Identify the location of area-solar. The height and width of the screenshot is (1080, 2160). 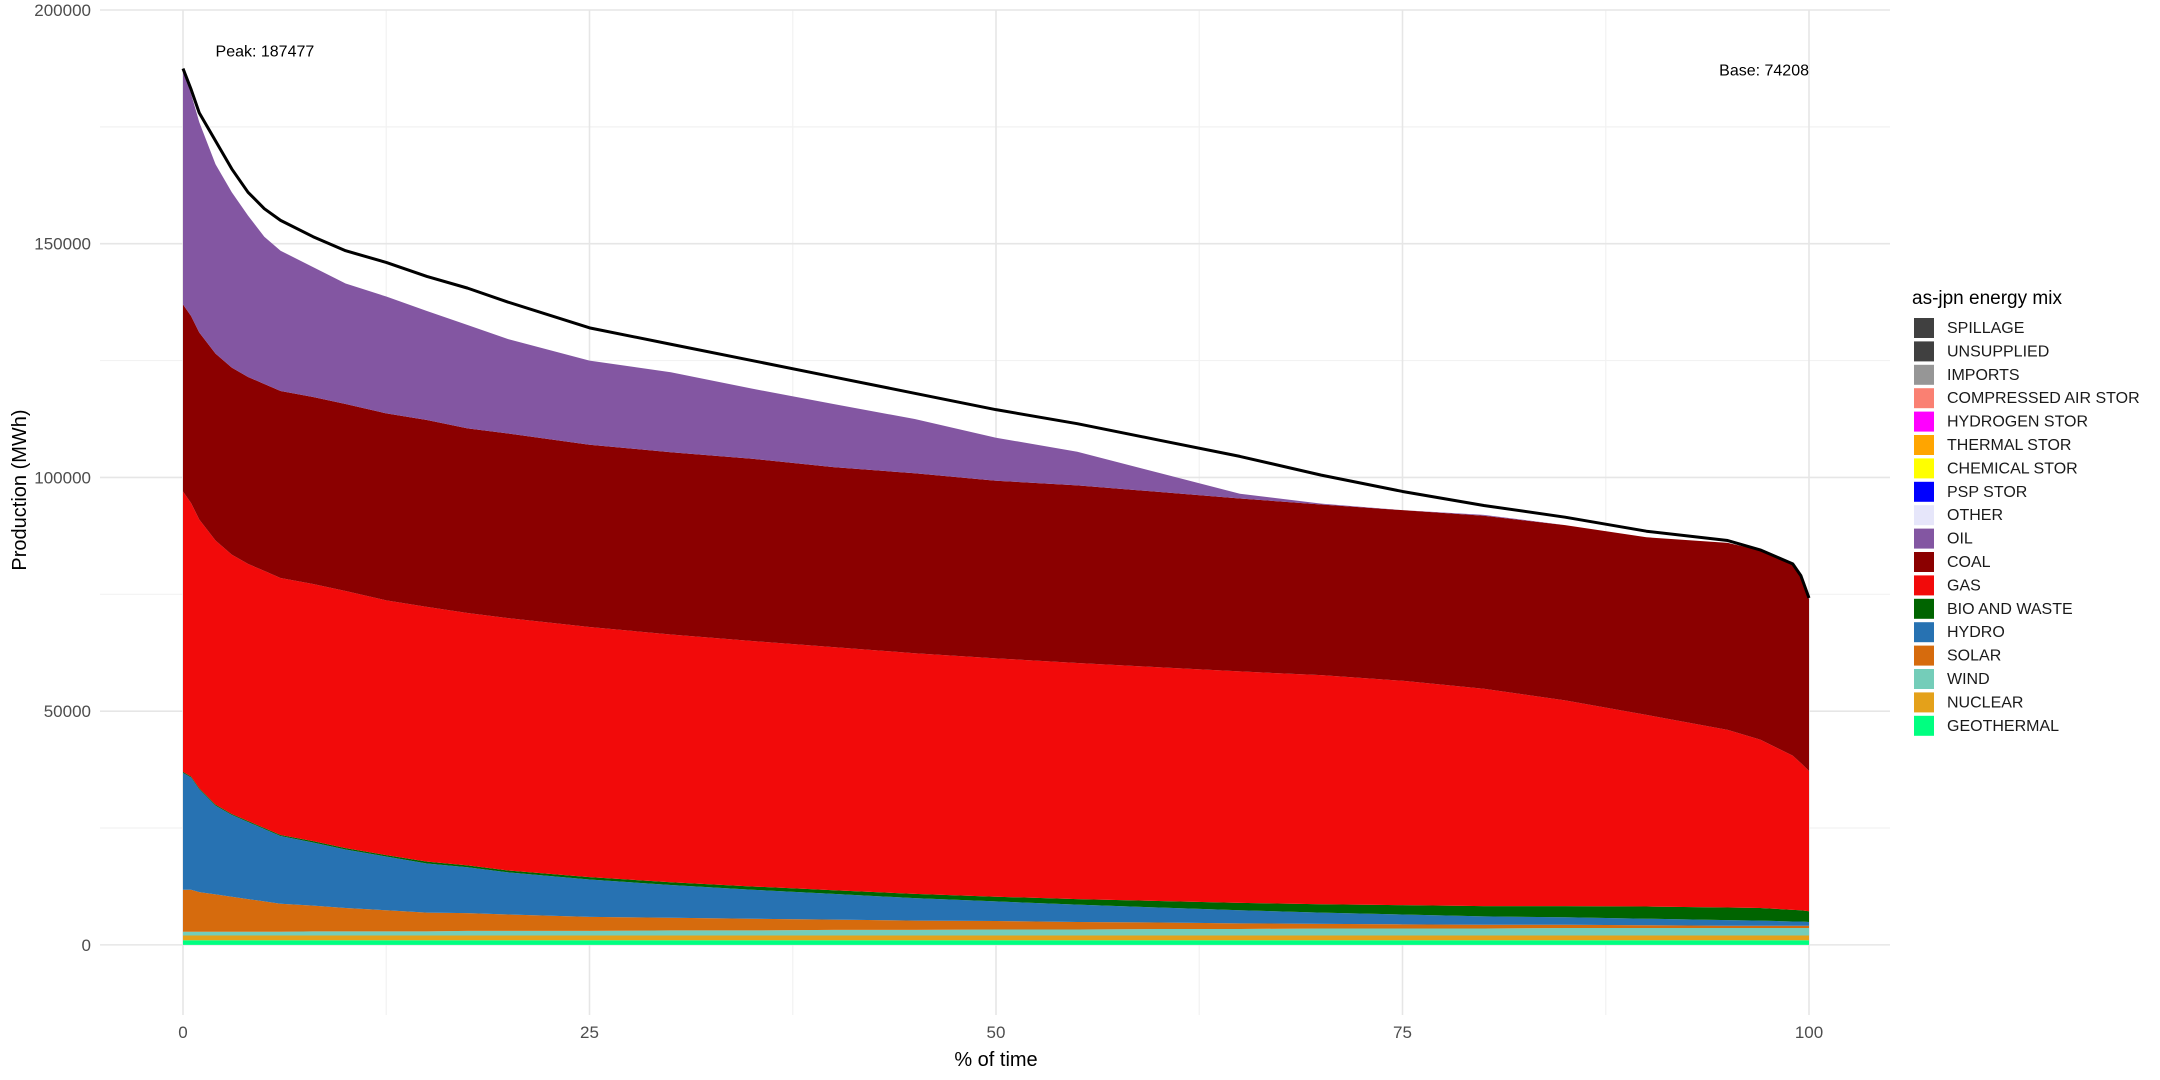
(996, 910).